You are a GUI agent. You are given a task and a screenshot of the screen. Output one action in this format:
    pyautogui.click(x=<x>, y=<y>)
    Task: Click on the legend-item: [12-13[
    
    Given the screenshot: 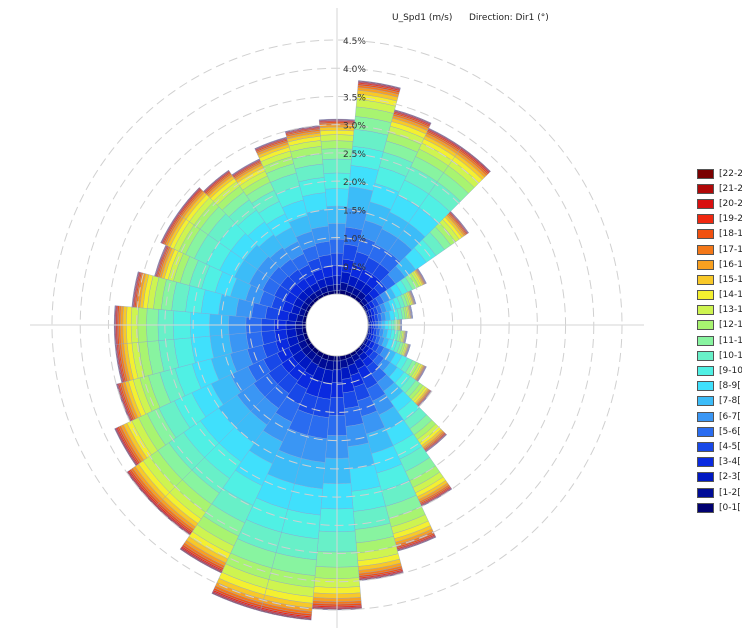 What is the action you would take?
    pyautogui.click(x=719, y=325)
    